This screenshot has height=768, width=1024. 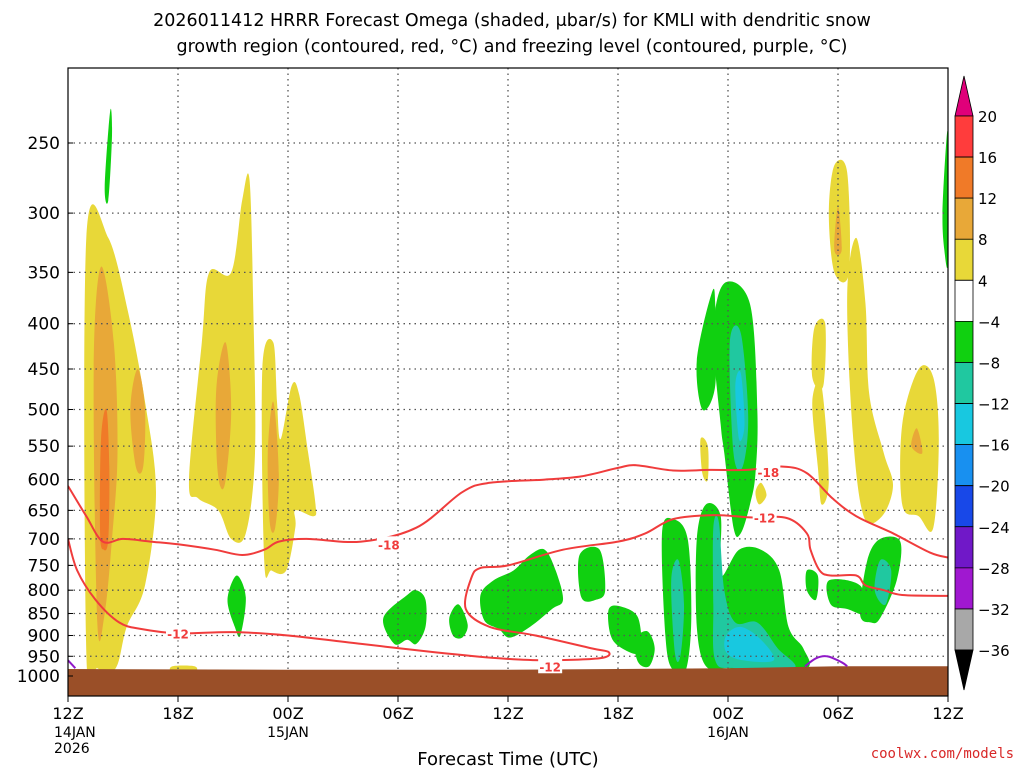 What do you see at coordinates (987, 117) in the screenshot?
I see `colorbar-label: 20` at bounding box center [987, 117].